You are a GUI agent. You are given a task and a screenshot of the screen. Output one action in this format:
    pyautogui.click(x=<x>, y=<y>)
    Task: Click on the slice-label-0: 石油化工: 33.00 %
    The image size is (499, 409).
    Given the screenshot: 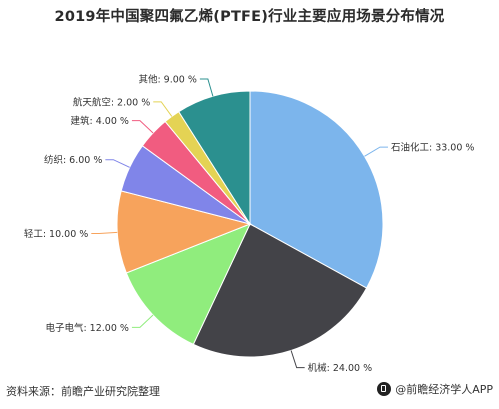 What is the action you would take?
    pyautogui.click(x=432, y=148)
    